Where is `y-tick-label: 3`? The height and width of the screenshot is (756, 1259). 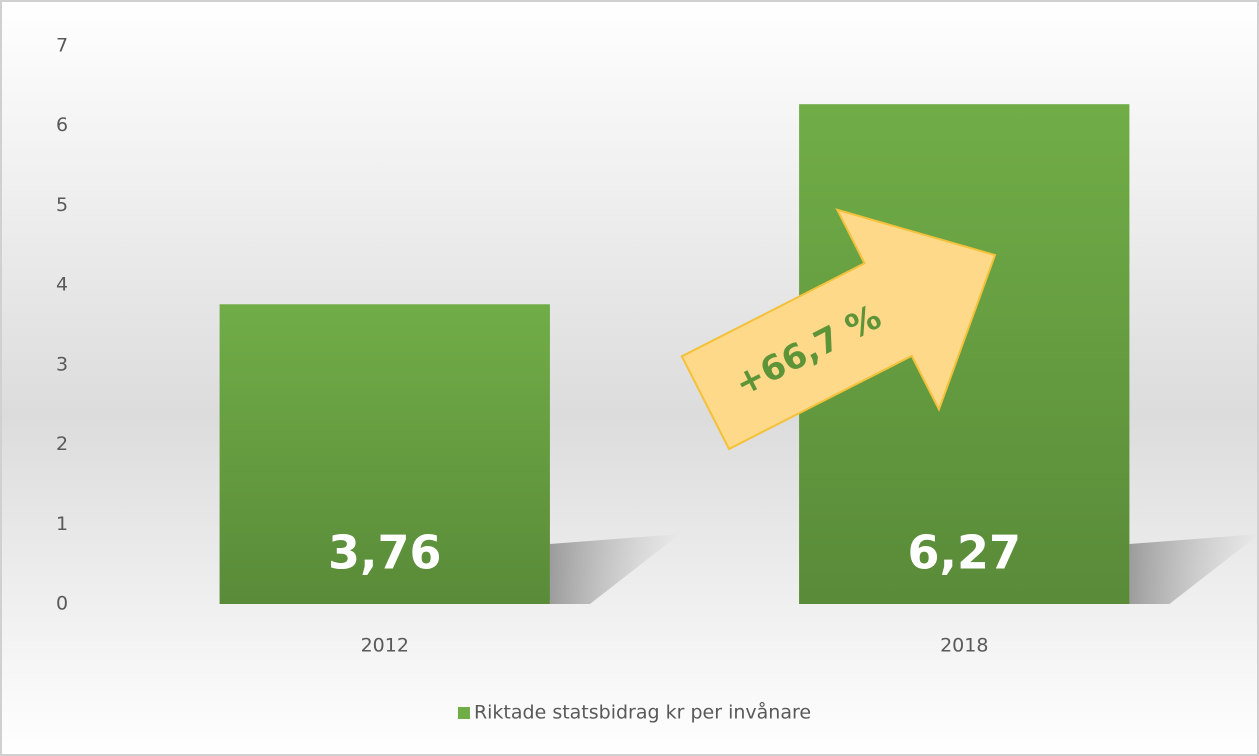 y-tick-label: 3 is located at coordinates (62, 364).